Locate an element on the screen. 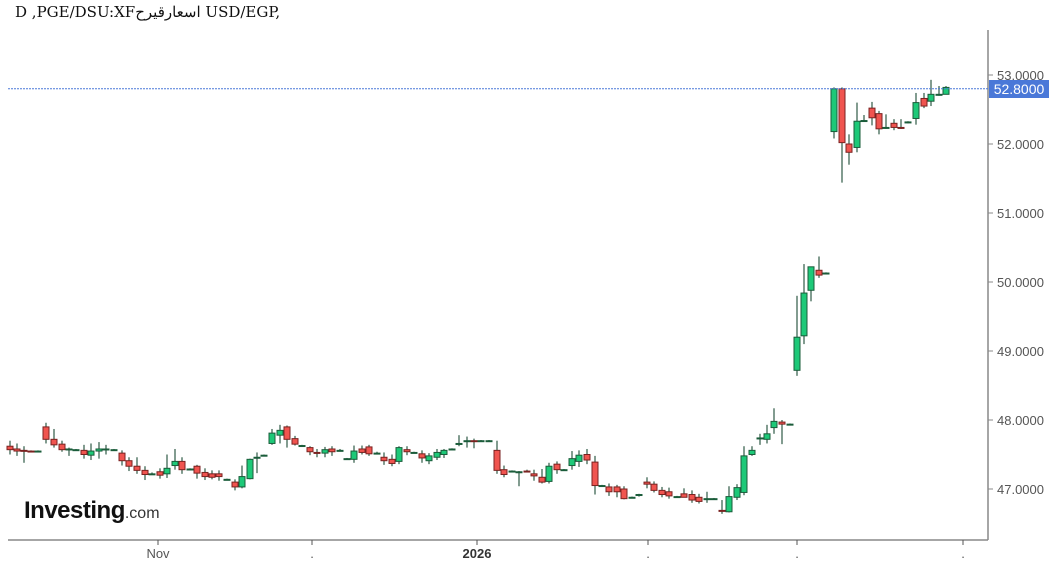  last-price-label: 52.8000 is located at coordinates (1019, 89).